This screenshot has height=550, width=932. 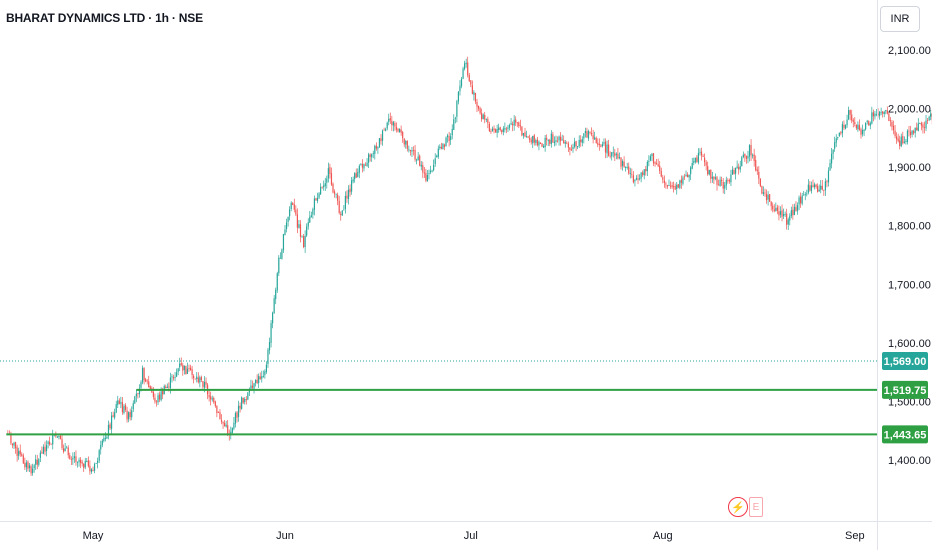 What do you see at coordinates (900, 19) in the screenshot?
I see `currency-button: INR` at bounding box center [900, 19].